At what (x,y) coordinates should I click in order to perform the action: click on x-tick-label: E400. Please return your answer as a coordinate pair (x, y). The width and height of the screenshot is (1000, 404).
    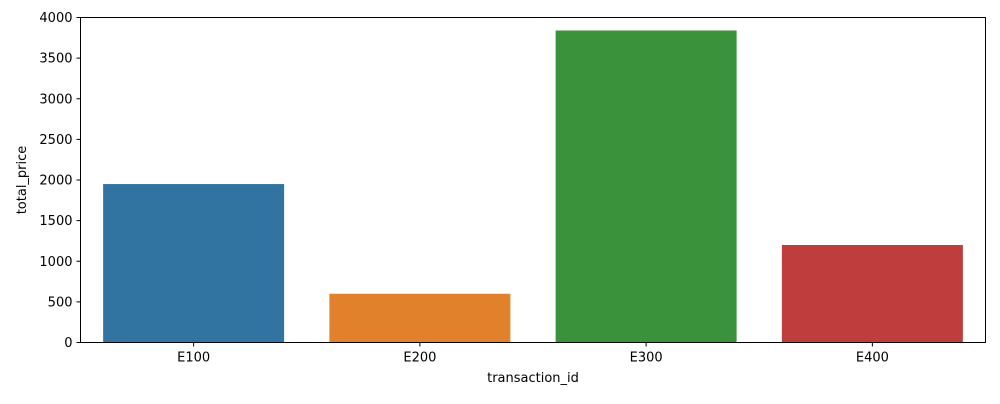
    Looking at the image, I should click on (872, 358).